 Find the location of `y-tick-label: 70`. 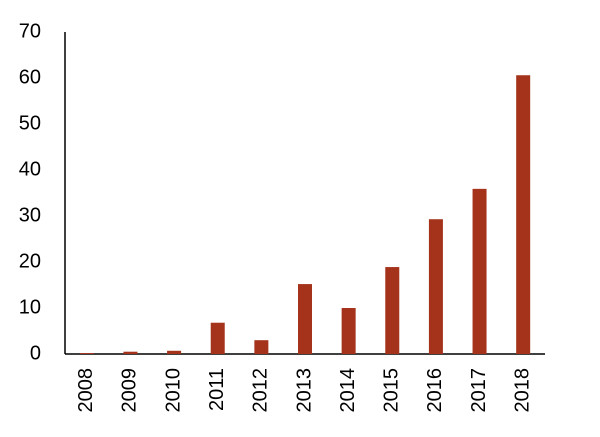

y-tick-label: 70 is located at coordinates (30, 31).